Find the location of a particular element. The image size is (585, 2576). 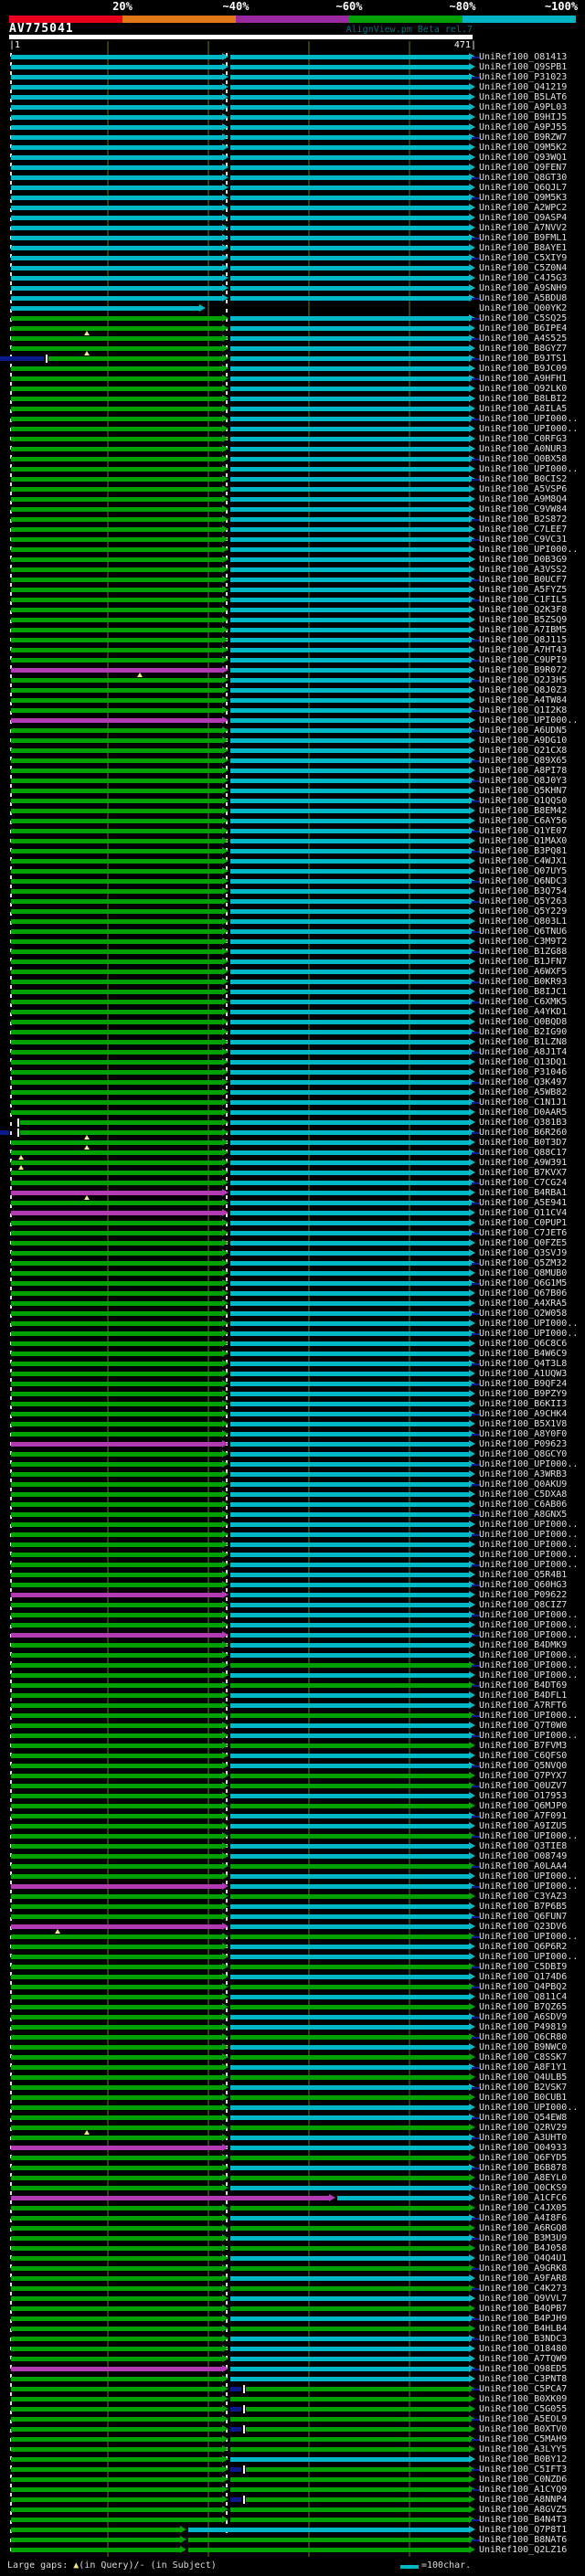

alignment-row: UniRef100_A5WB82 is located at coordinates (293, 1092).